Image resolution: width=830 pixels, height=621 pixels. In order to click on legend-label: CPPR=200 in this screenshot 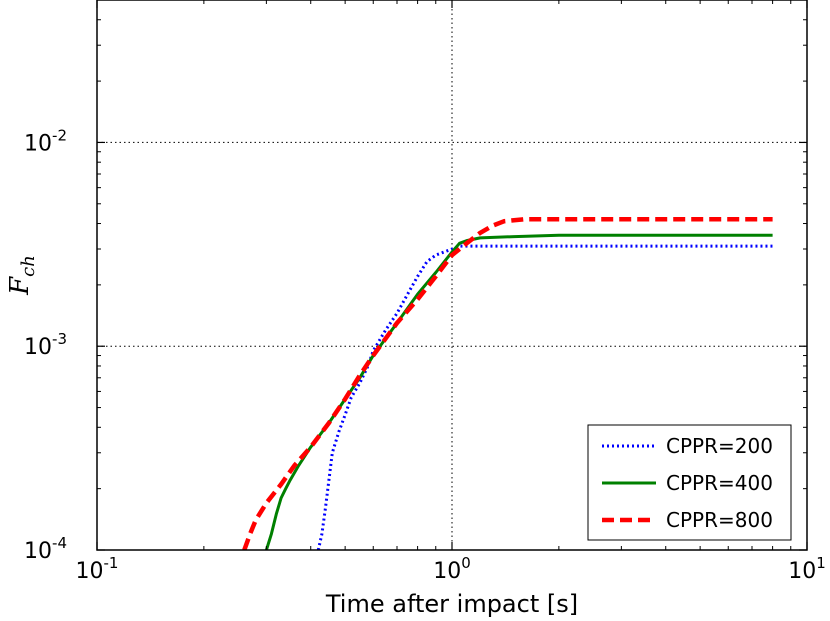, I will do `click(719, 446)`.